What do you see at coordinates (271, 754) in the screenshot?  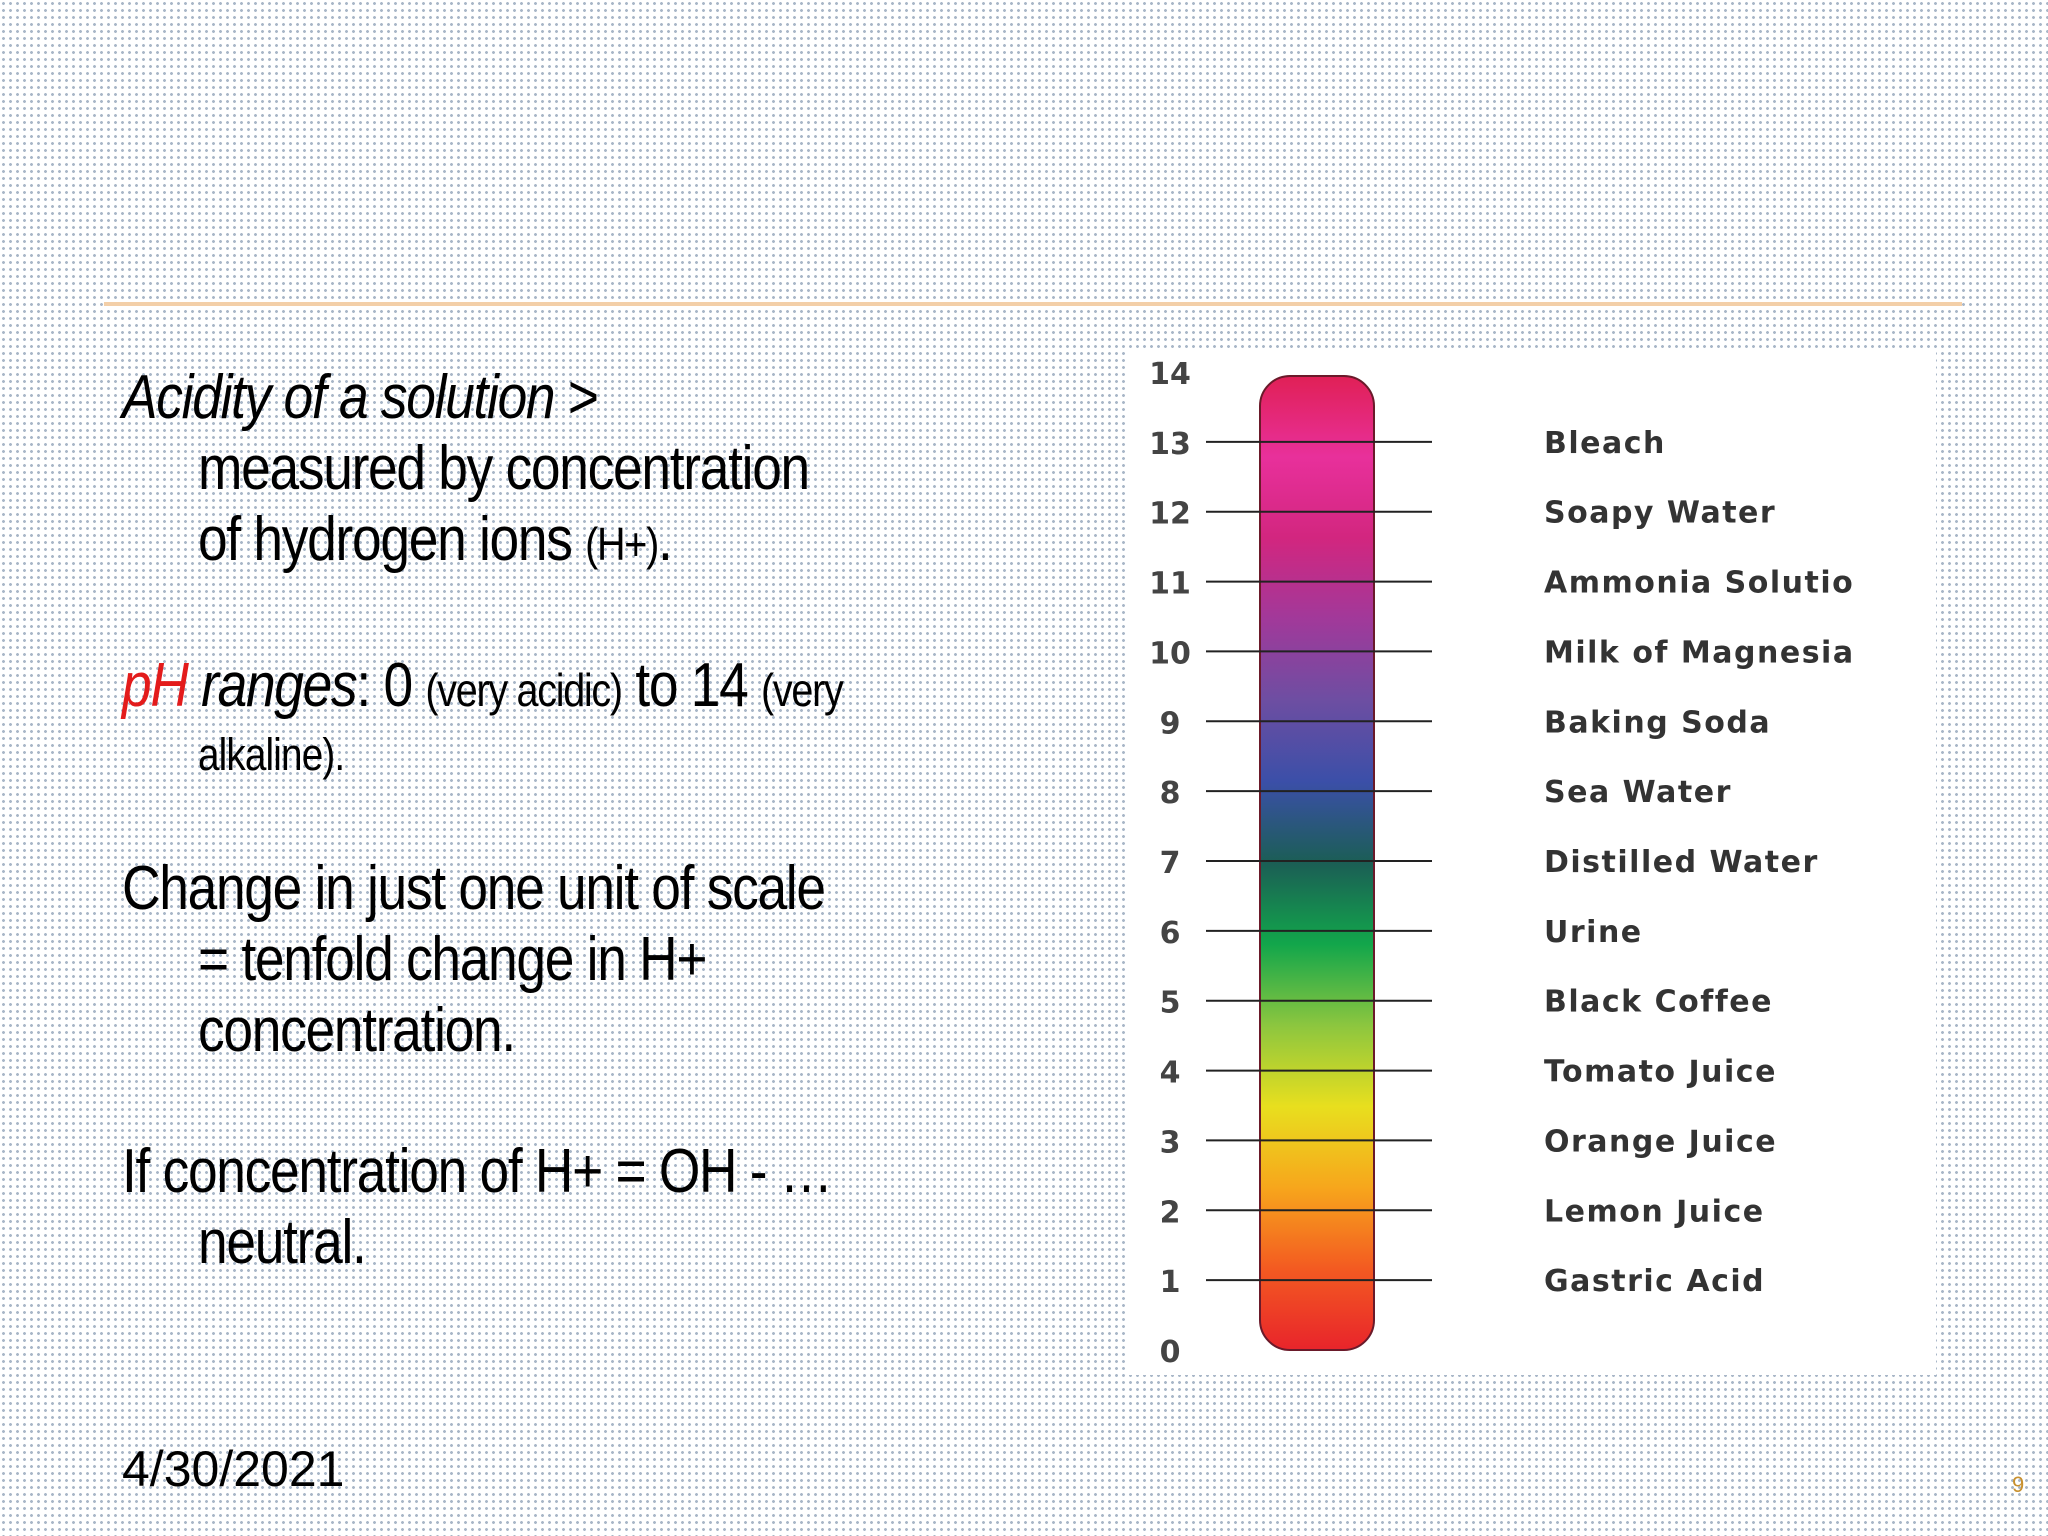 I see `alkaline-line: alkaline).` at bounding box center [271, 754].